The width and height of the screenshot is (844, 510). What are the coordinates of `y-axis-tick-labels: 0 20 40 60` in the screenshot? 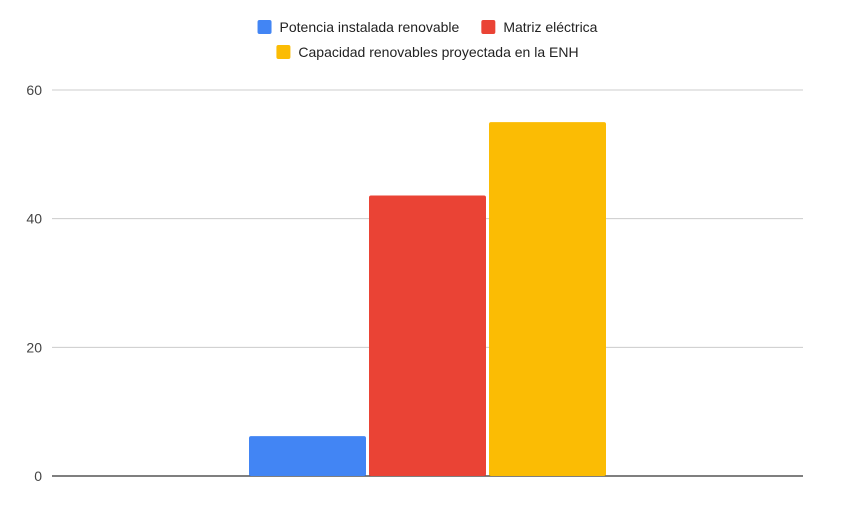 It's located at (34, 283).